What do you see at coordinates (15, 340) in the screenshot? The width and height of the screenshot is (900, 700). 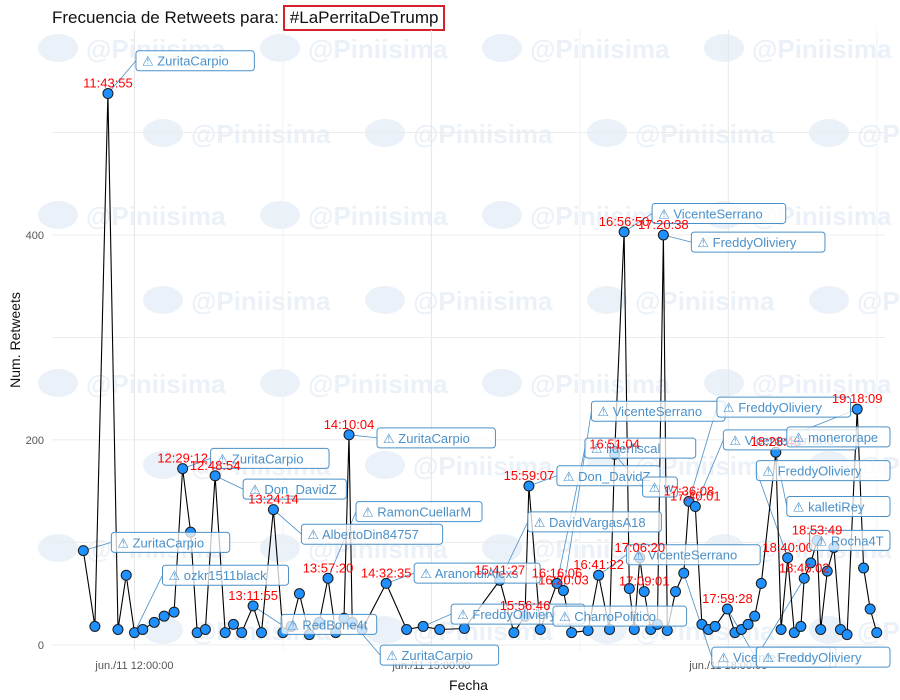 I see `y-axis-label: Num. Retweets` at bounding box center [15, 340].